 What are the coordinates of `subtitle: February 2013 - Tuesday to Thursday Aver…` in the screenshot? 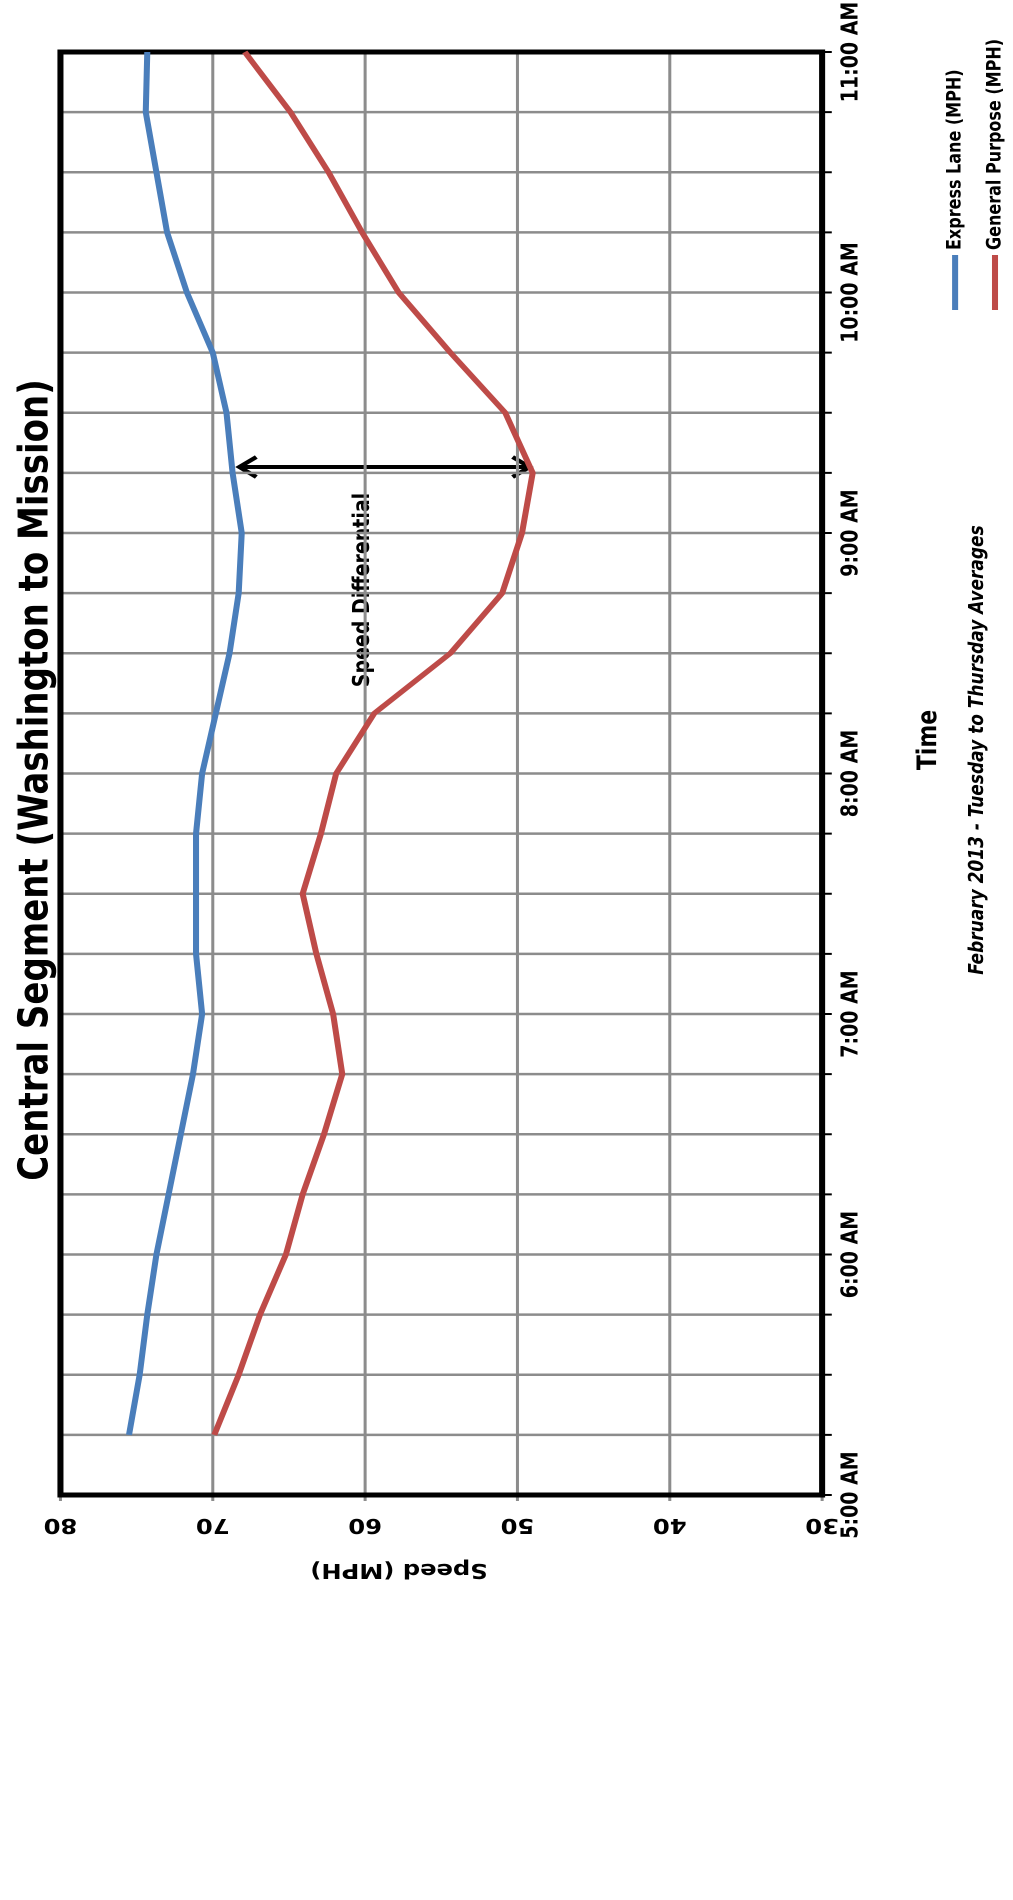 It's located at (976, 749).